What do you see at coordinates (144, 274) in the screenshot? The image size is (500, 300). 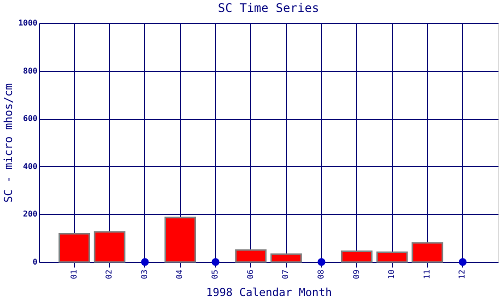 I see `x-tick-label: 03` at bounding box center [144, 274].